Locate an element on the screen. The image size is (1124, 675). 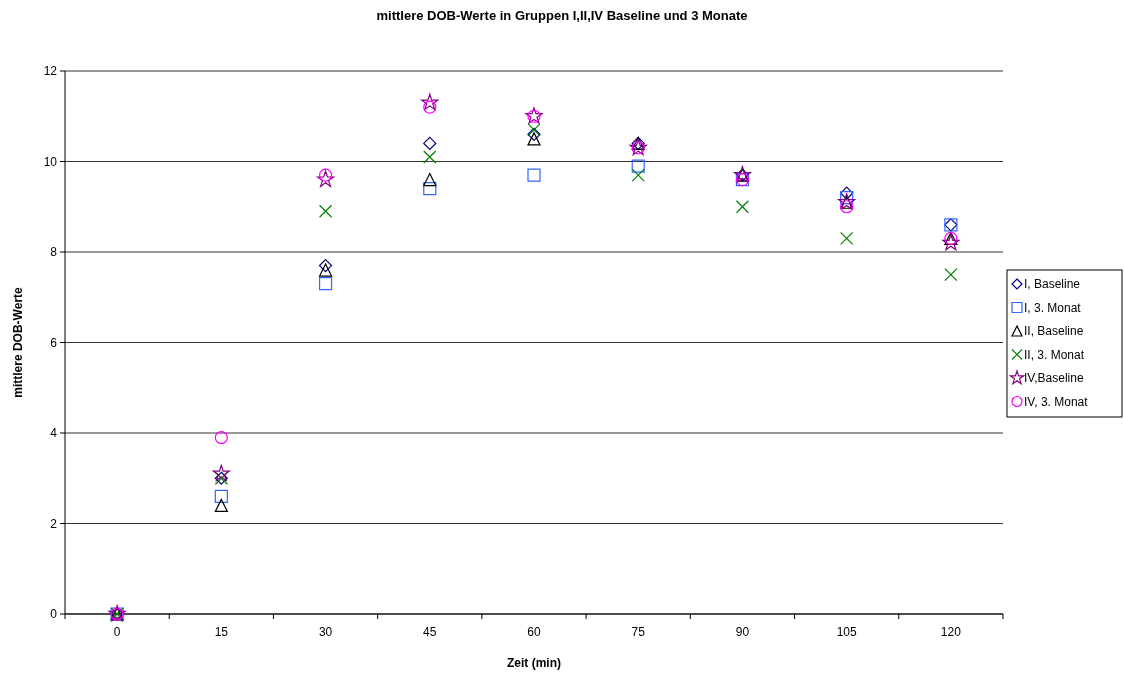
x-tick-label: 120 is located at coordinates (951, 632).